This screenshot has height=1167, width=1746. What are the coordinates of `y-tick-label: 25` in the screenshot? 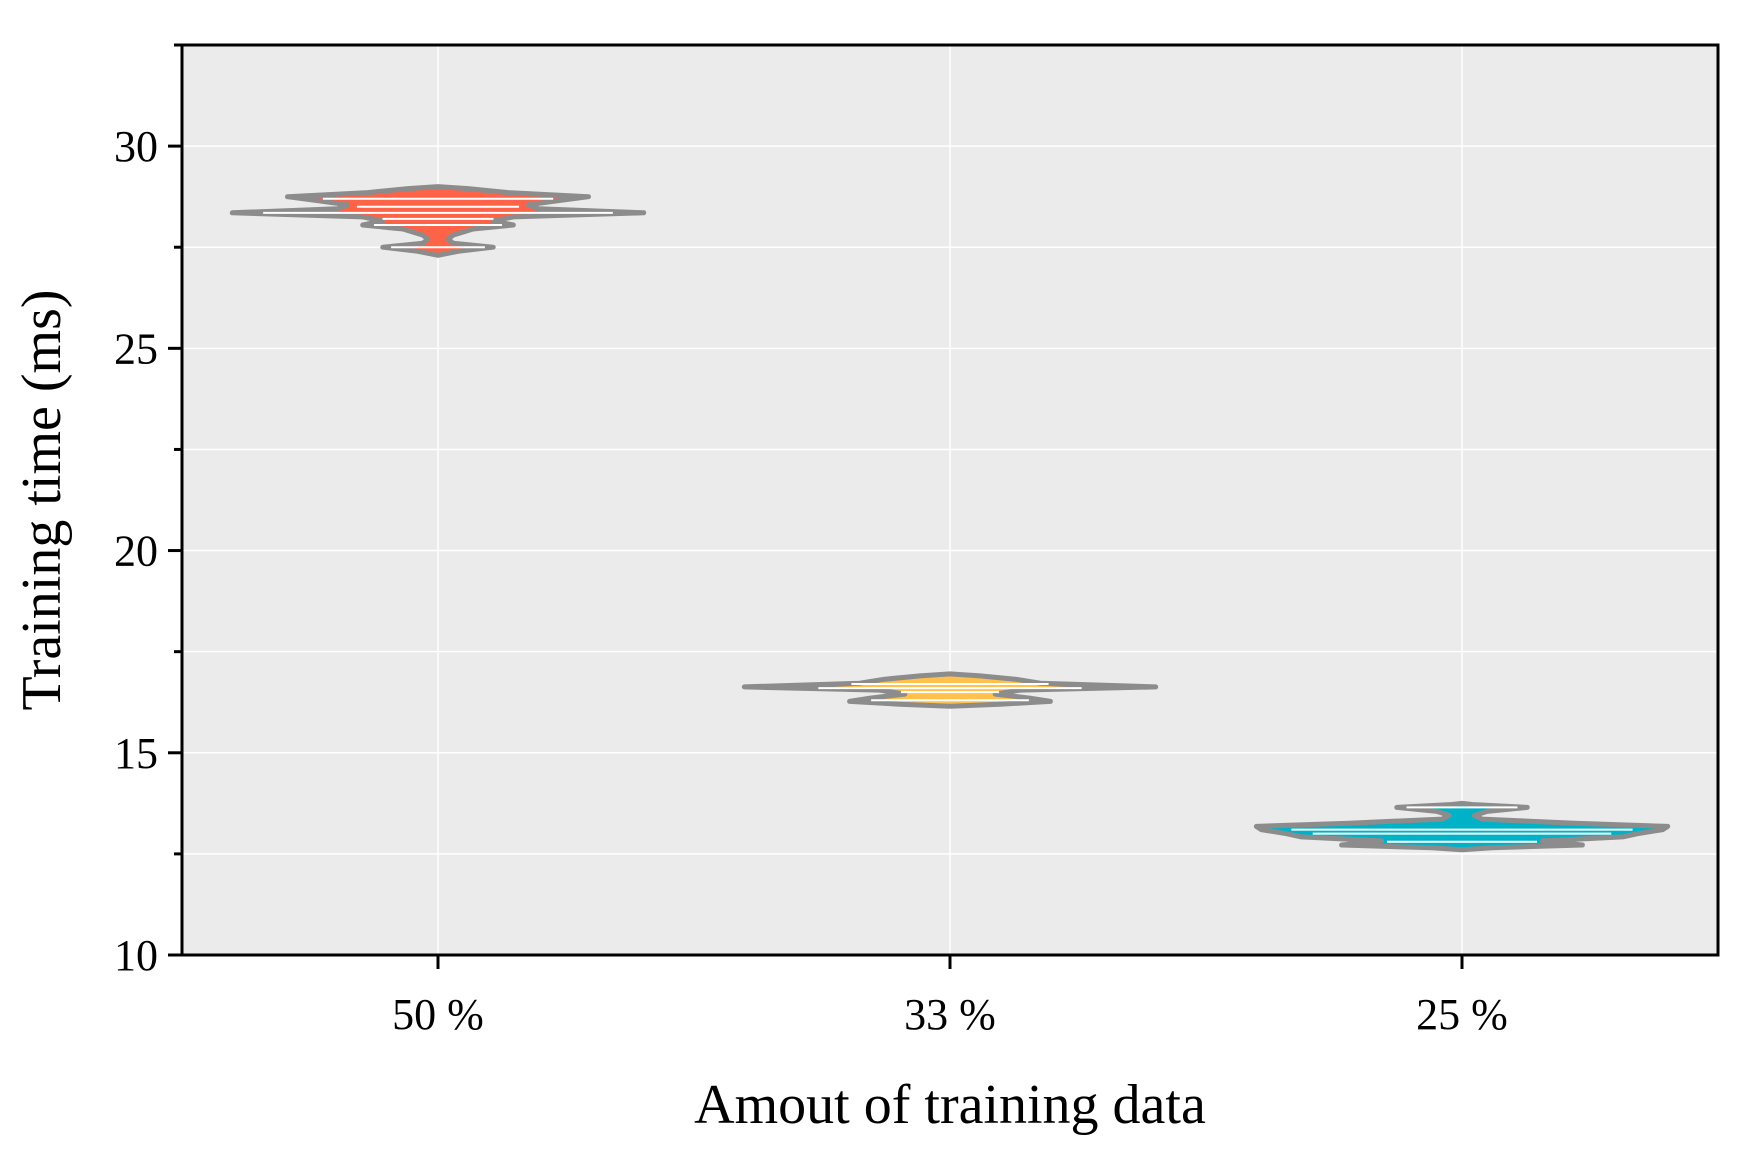 It's located at (136, 348).